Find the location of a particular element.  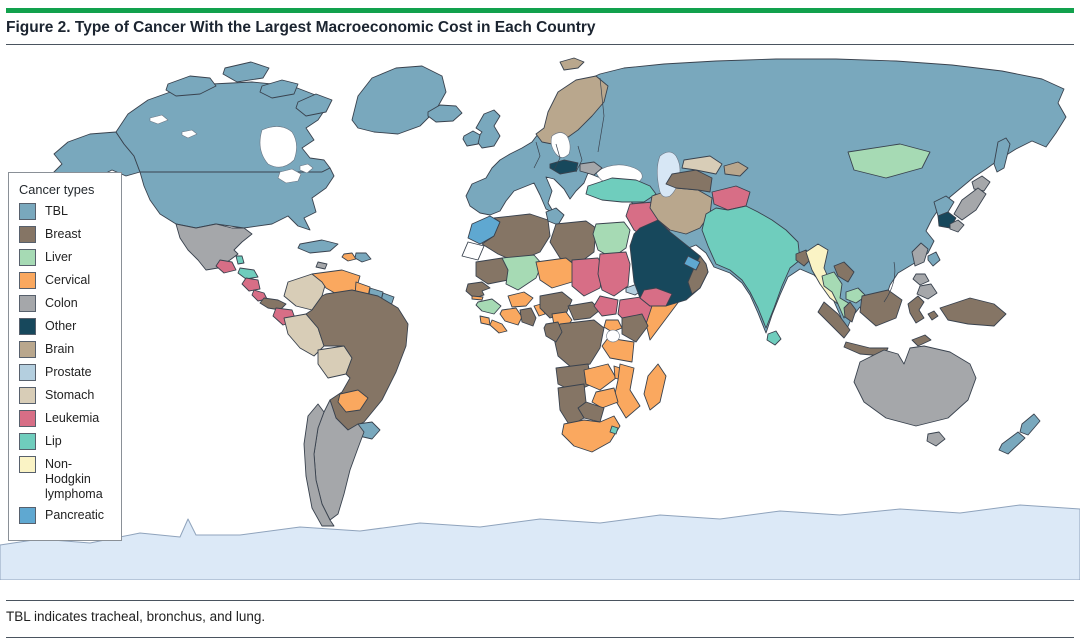

legend-swatch-other is located at coordinates (27, 326).